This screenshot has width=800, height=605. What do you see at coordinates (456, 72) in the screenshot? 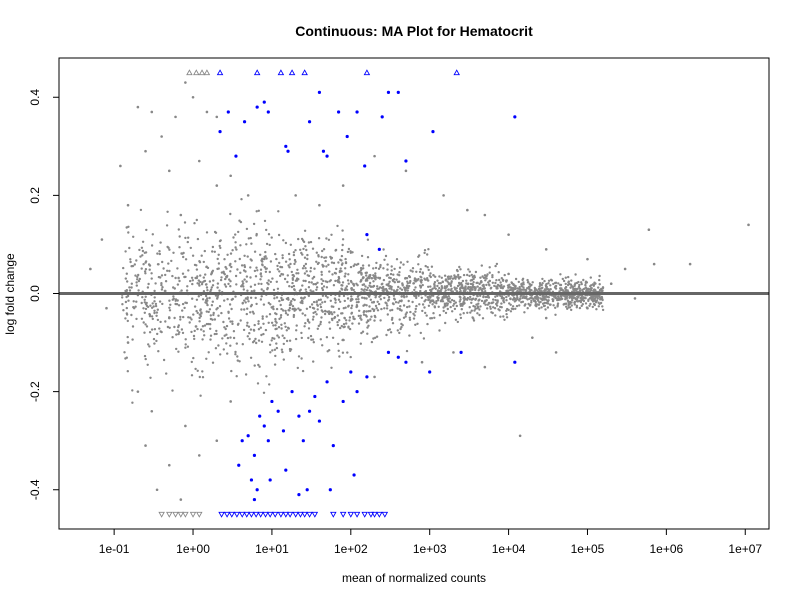
I see `clipped-above-marker` at bounding box center [456, 72].